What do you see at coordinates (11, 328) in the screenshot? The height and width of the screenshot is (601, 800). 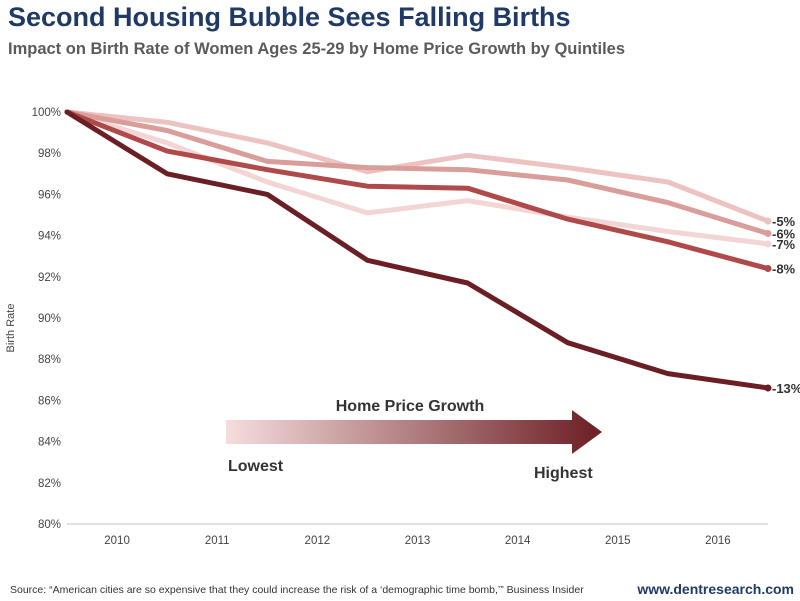 I see `y-axis-label: Birth Rate` at bounding box center [11, 328].